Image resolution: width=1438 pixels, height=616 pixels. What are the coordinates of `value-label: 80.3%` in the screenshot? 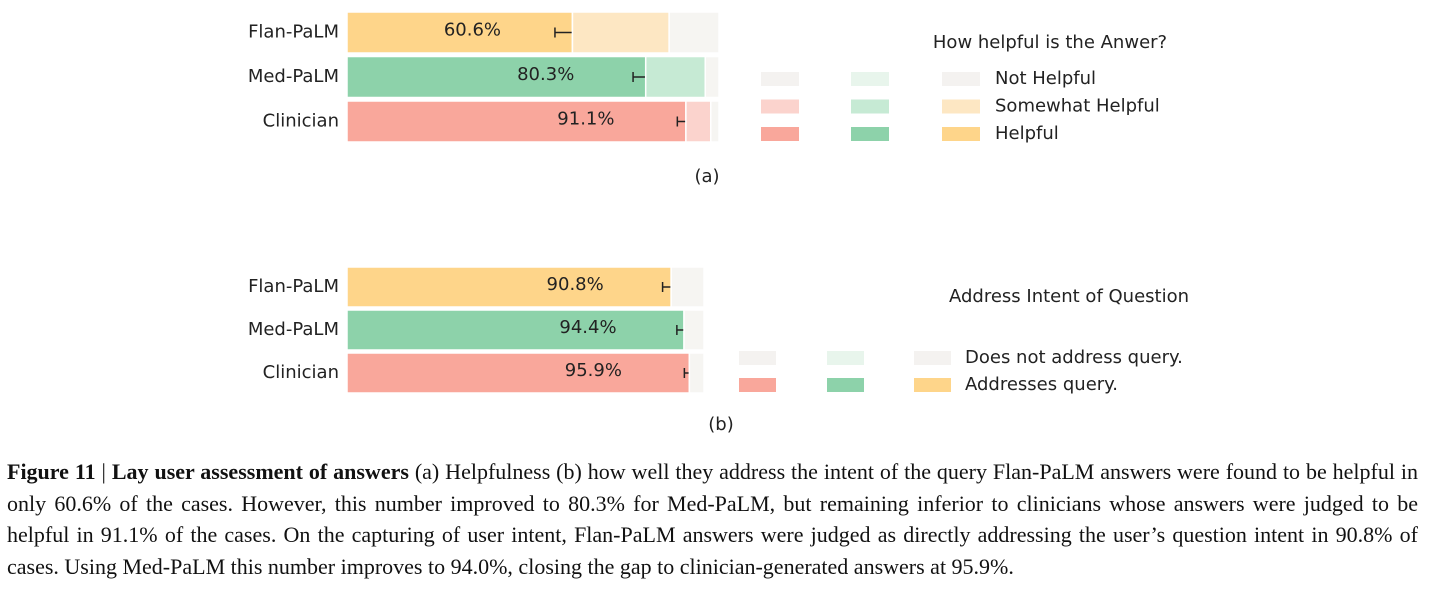 It's located at (545, 74).